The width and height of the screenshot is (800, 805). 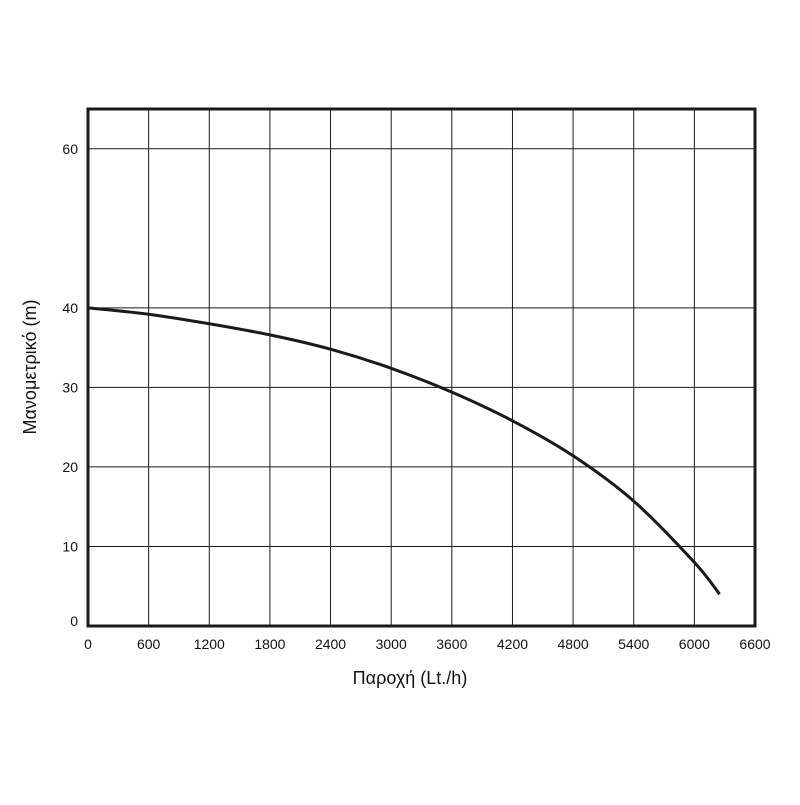 What do you see at coordinates (512, 644) in the screenshot?
I see `x-tick-label: 4200` at bounding box center [512, 644].